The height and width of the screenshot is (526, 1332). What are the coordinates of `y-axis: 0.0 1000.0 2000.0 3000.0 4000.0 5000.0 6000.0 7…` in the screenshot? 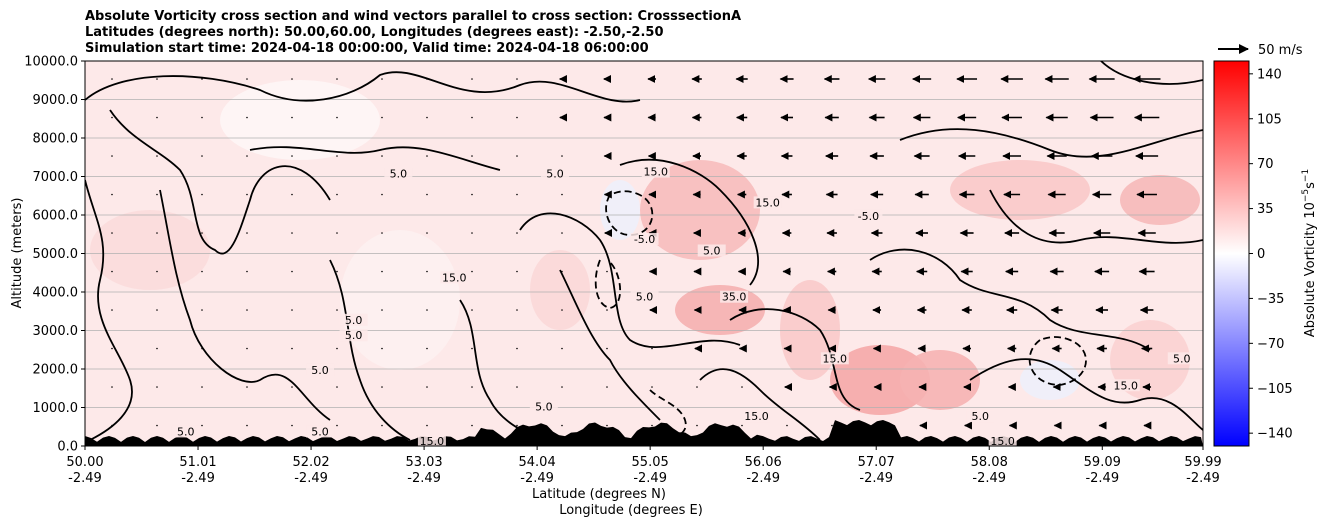 It's located at (54, 255).